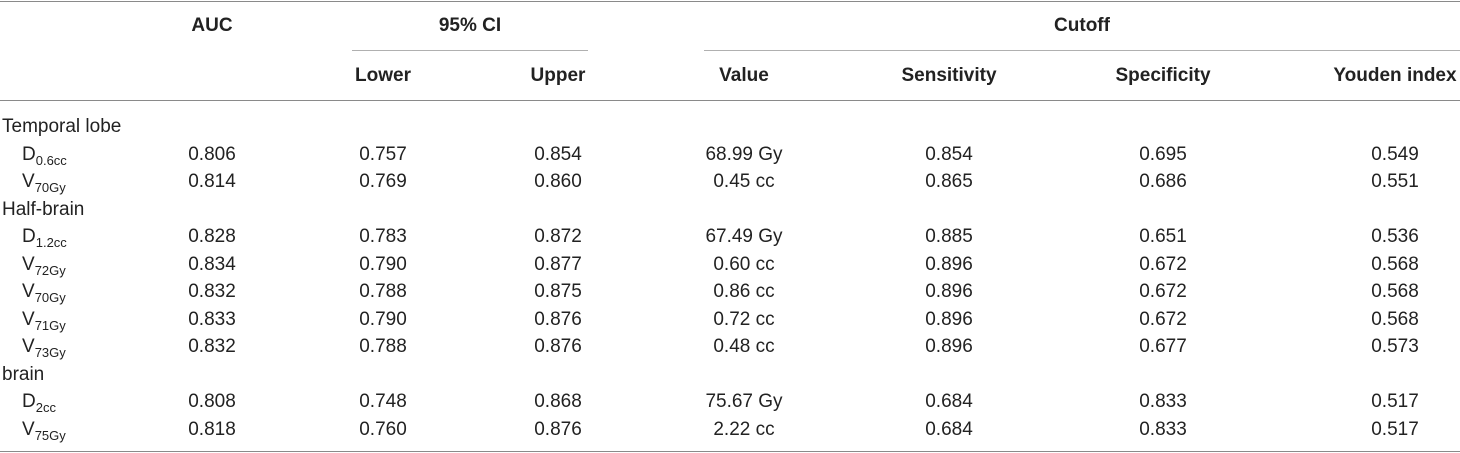 The height and width of the screenshot is (453, 1460). I want to click on parameter-subscript: 0.6cc, so click(51, 160).